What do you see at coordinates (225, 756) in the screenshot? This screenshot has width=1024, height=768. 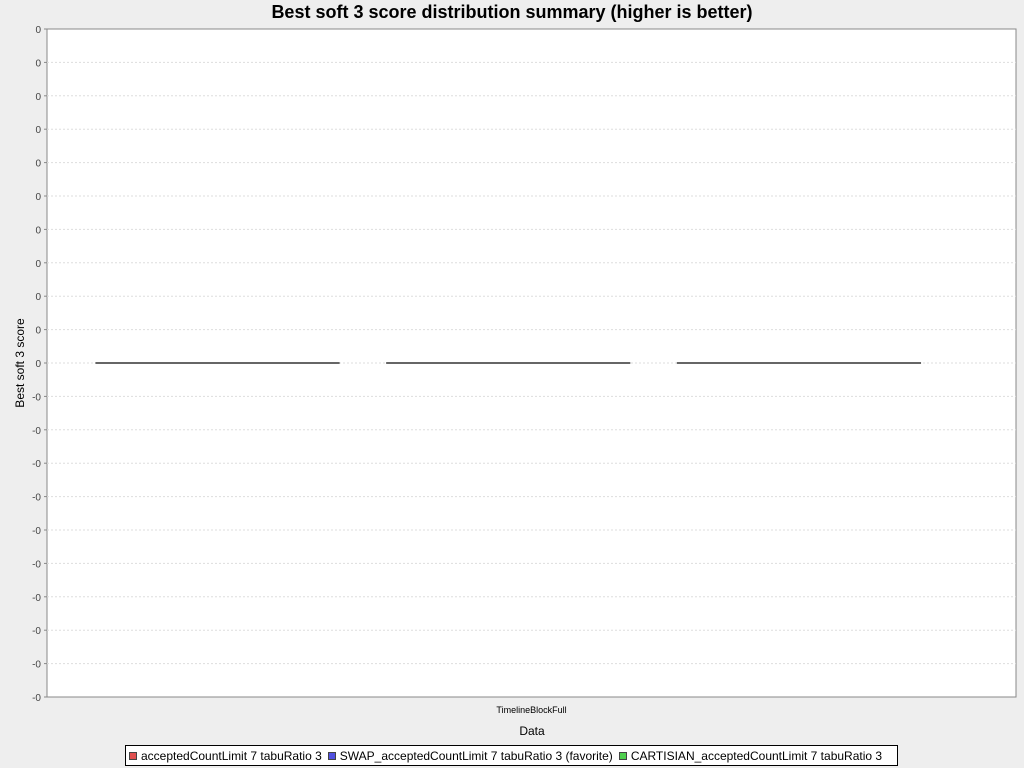 I see `legend-item: acceptedCountLimit 7 tabuRatio 3` at bounding box center [225, 756].